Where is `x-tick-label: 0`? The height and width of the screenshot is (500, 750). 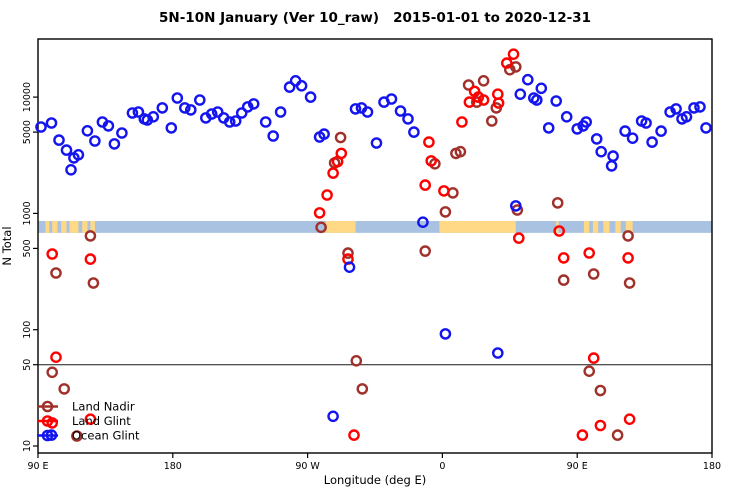 x-tick-label: 0 is located at coordinates (442, 466).